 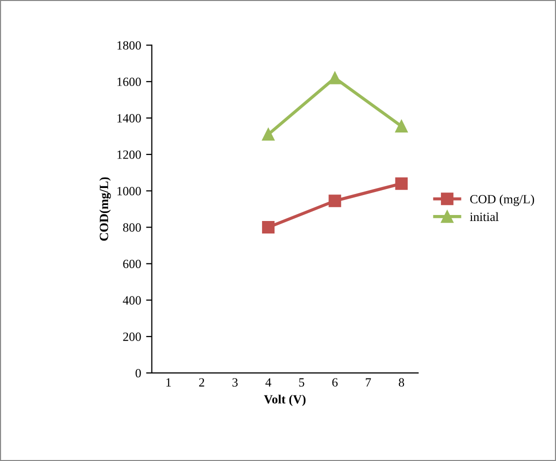 I want to click on legend-label: initial, so click(x=484, y=217).